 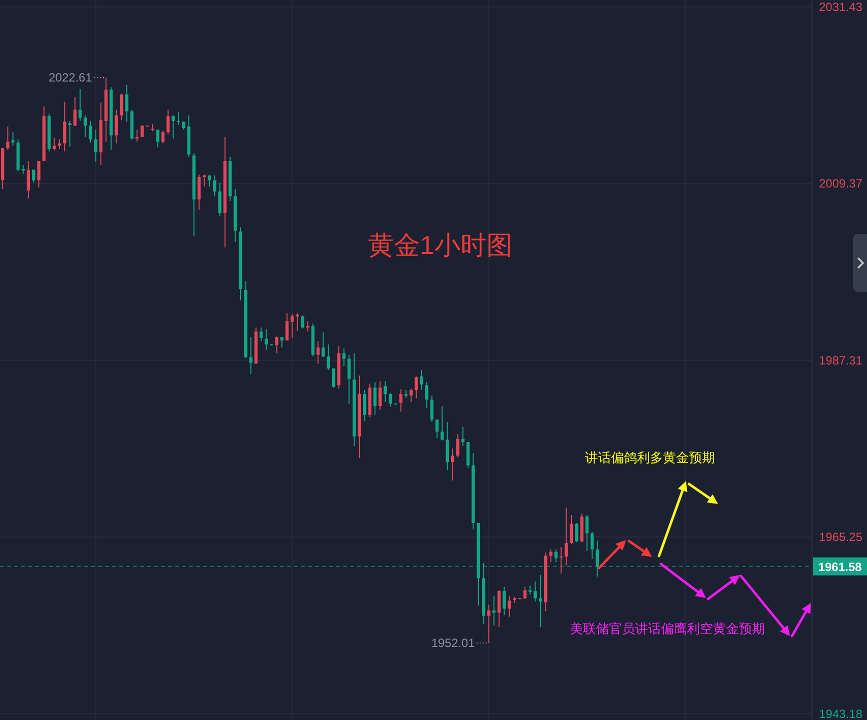 I want to click on annotation: 美联储官员讲话偏鹰利空黄金预期, so click(x=667, y=628).